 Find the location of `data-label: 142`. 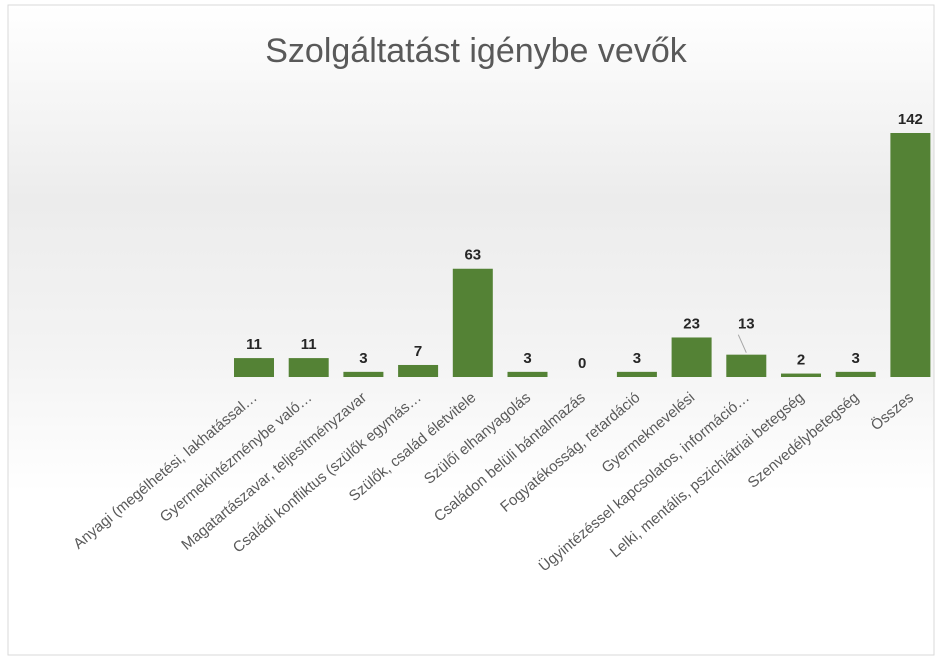

data-label: 142 is located at coordinates (910, 119).